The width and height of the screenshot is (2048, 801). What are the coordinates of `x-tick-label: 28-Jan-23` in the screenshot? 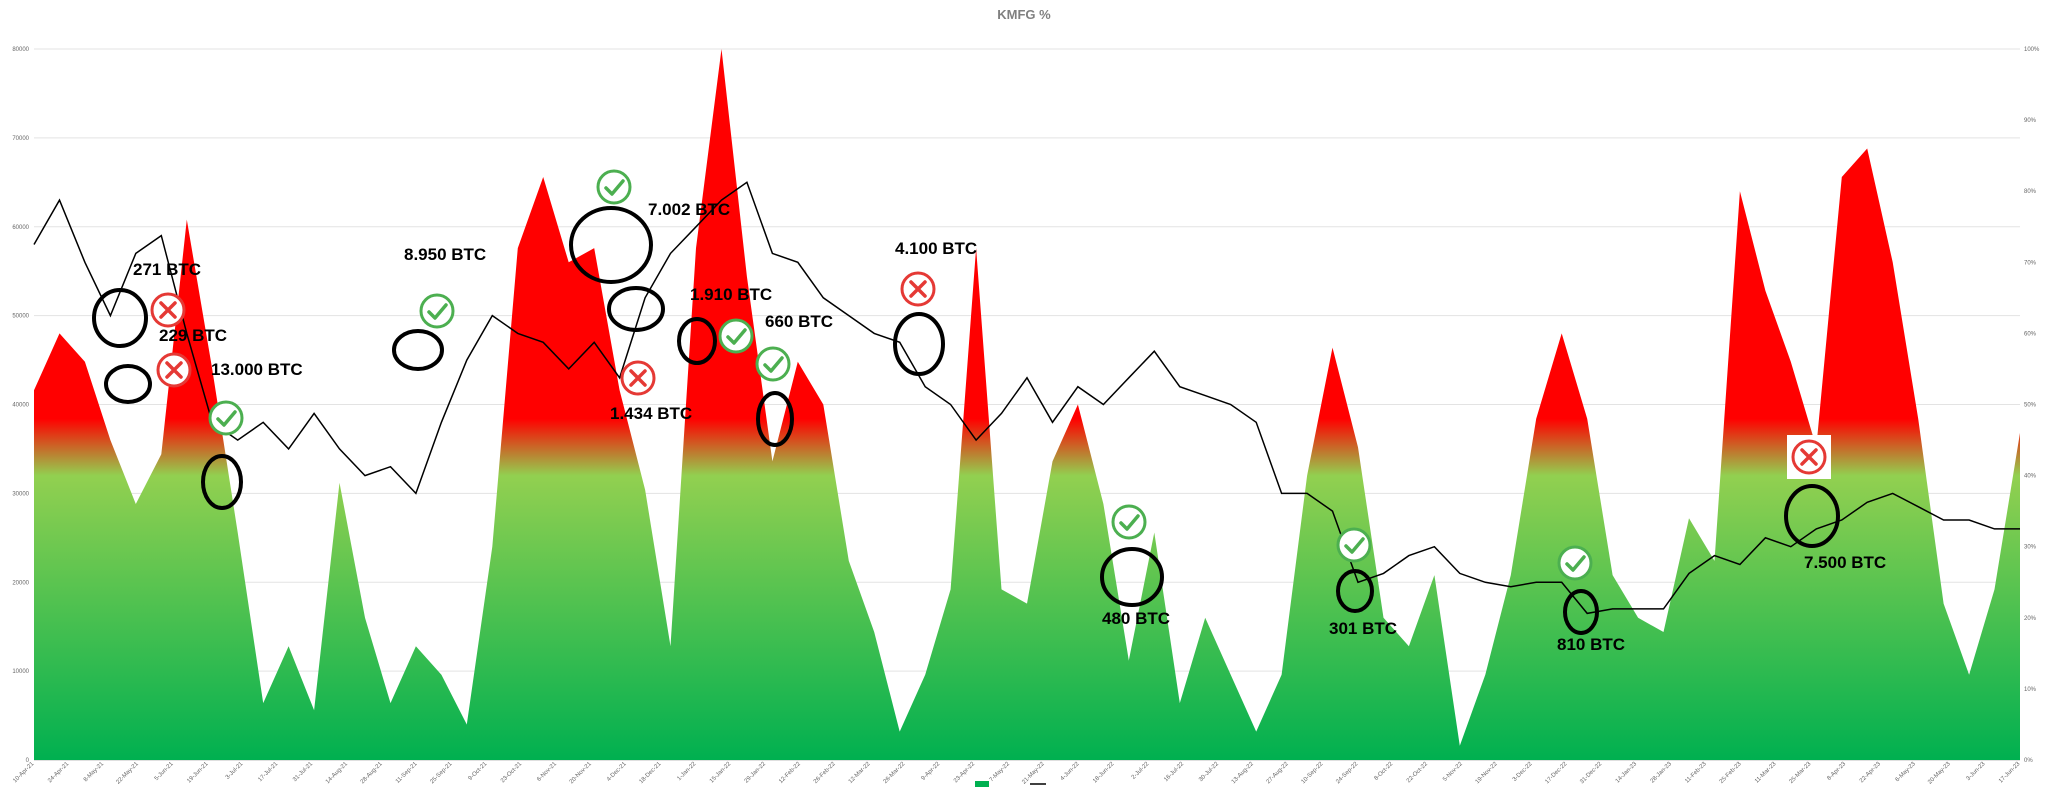 It's located at (1662, 773).